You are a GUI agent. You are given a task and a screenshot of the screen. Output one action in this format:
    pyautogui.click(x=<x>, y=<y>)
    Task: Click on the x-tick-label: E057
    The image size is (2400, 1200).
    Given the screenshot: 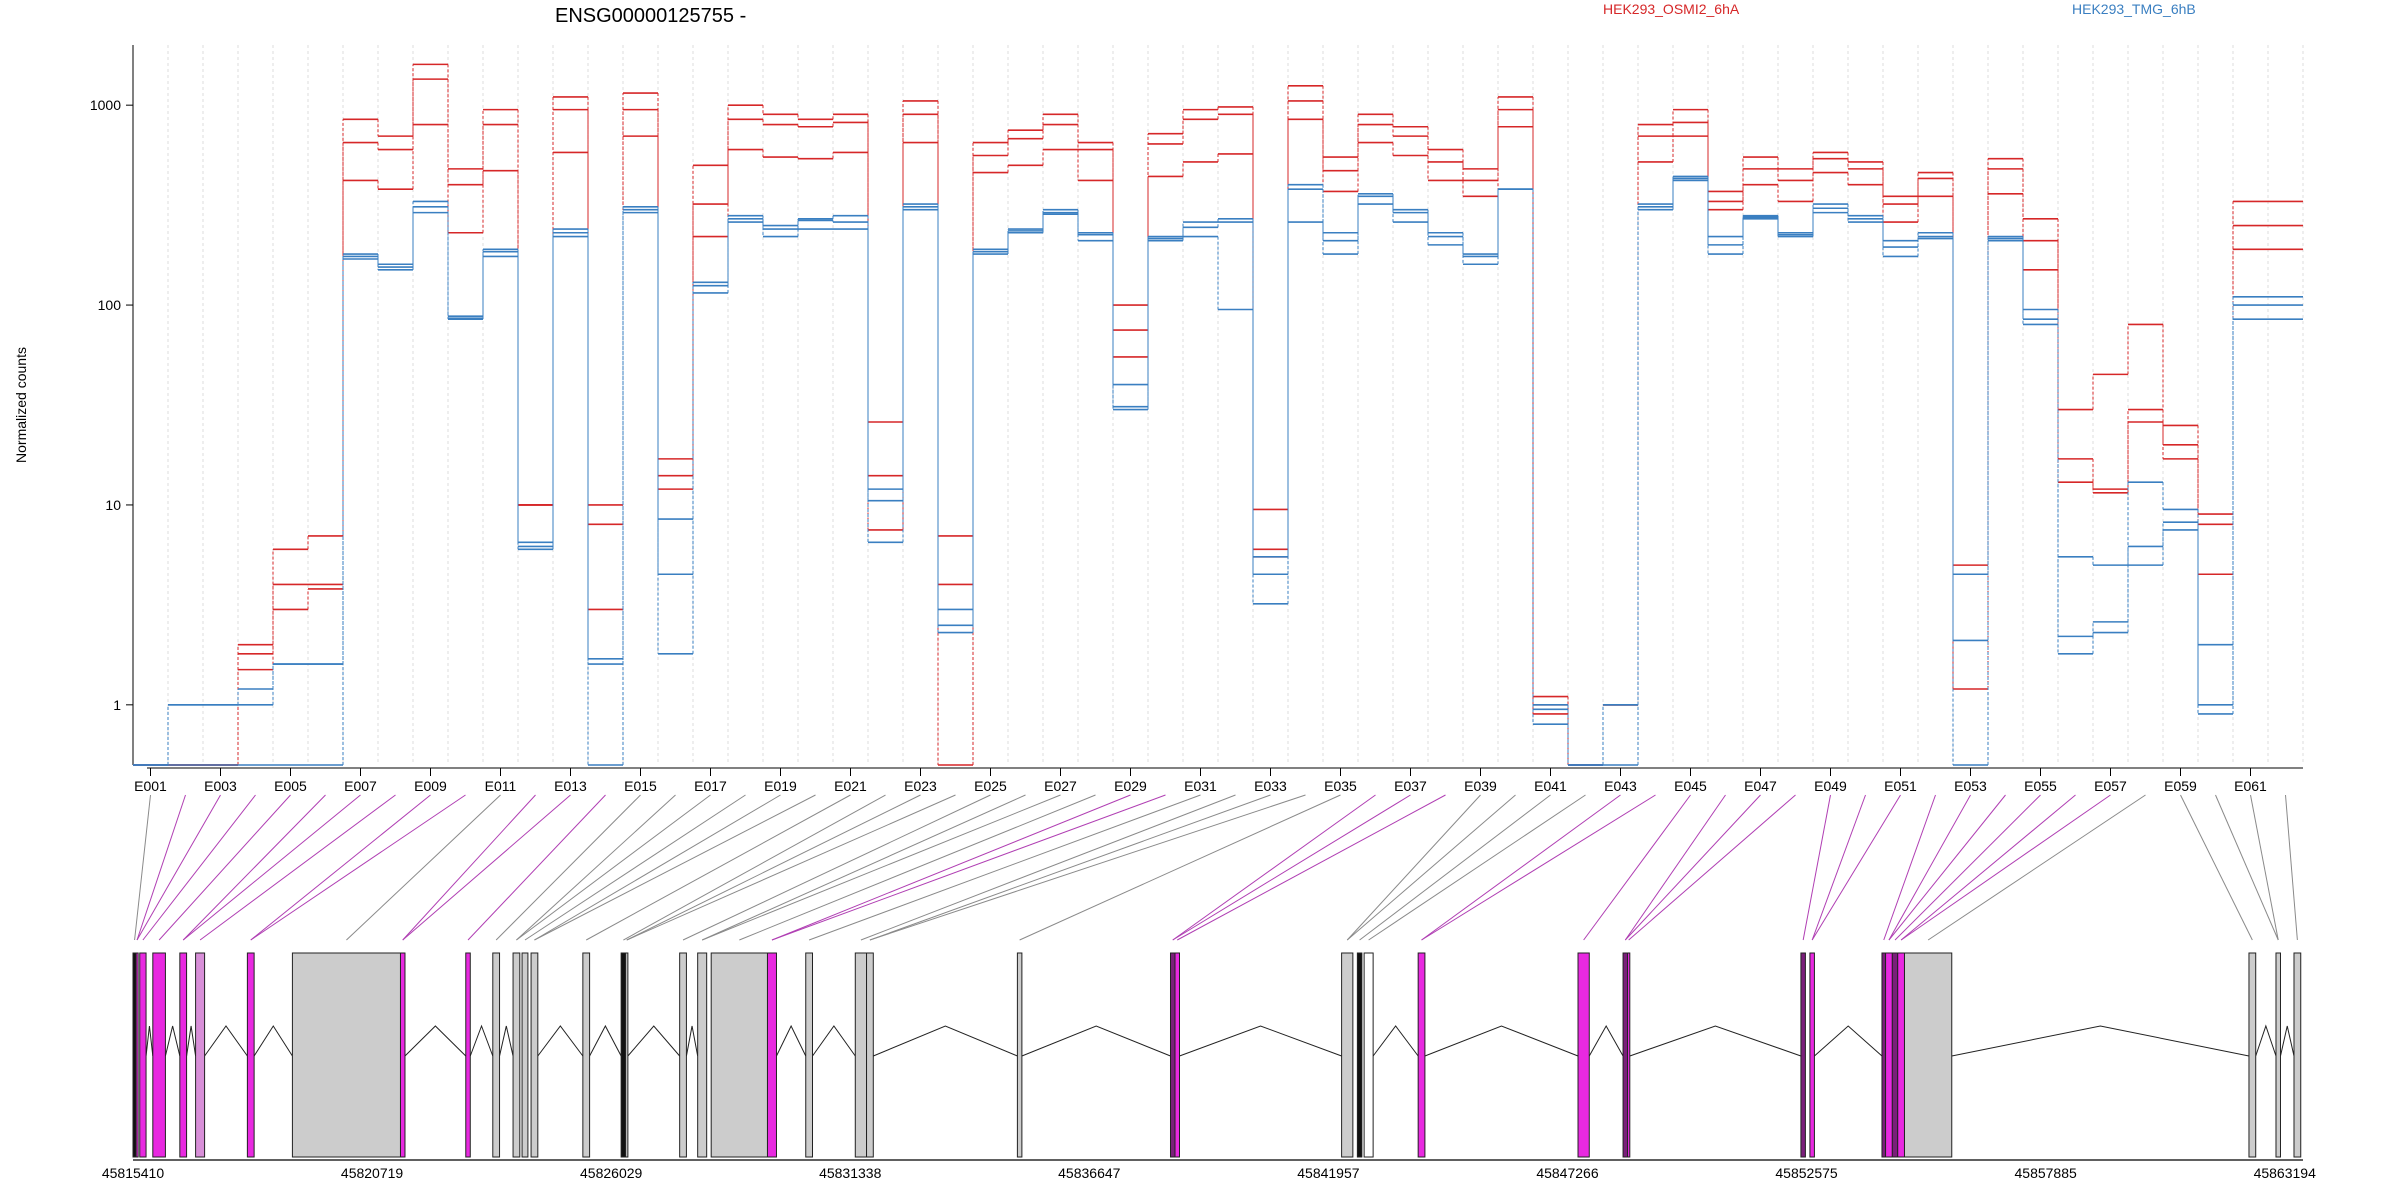 What is the action you would take?
    pyautogui.click(x=2110, y=786)
    